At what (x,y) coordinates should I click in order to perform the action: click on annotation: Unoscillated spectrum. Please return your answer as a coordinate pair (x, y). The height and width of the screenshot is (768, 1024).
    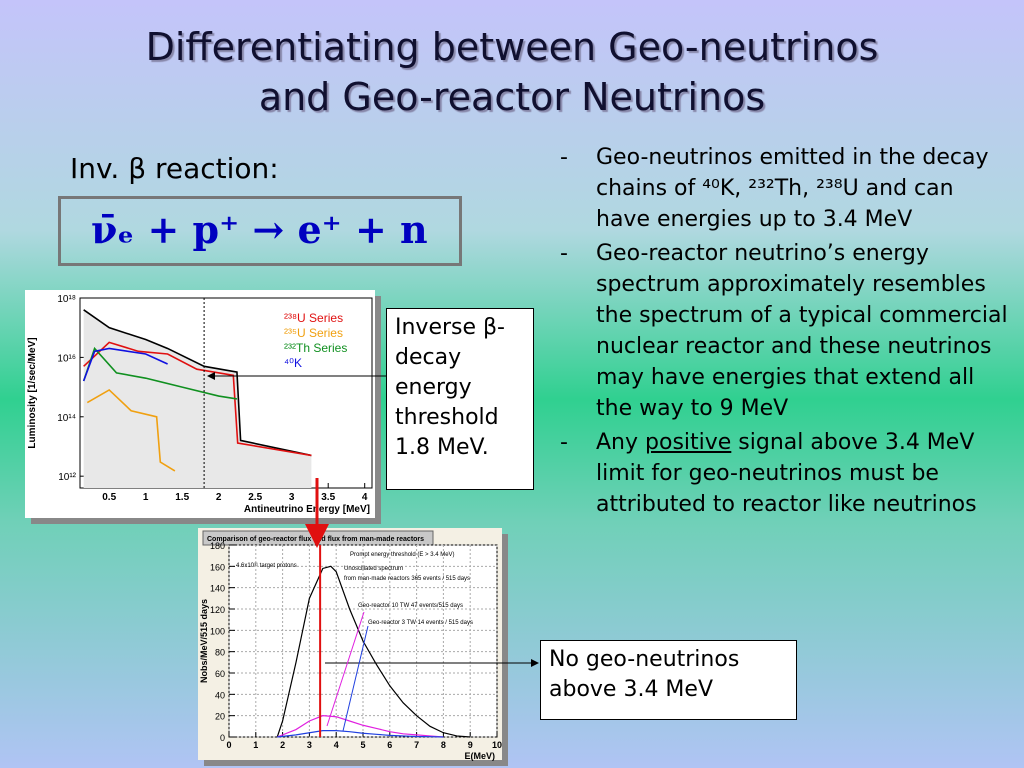
    Looking at the image, I should click on (373, 569).